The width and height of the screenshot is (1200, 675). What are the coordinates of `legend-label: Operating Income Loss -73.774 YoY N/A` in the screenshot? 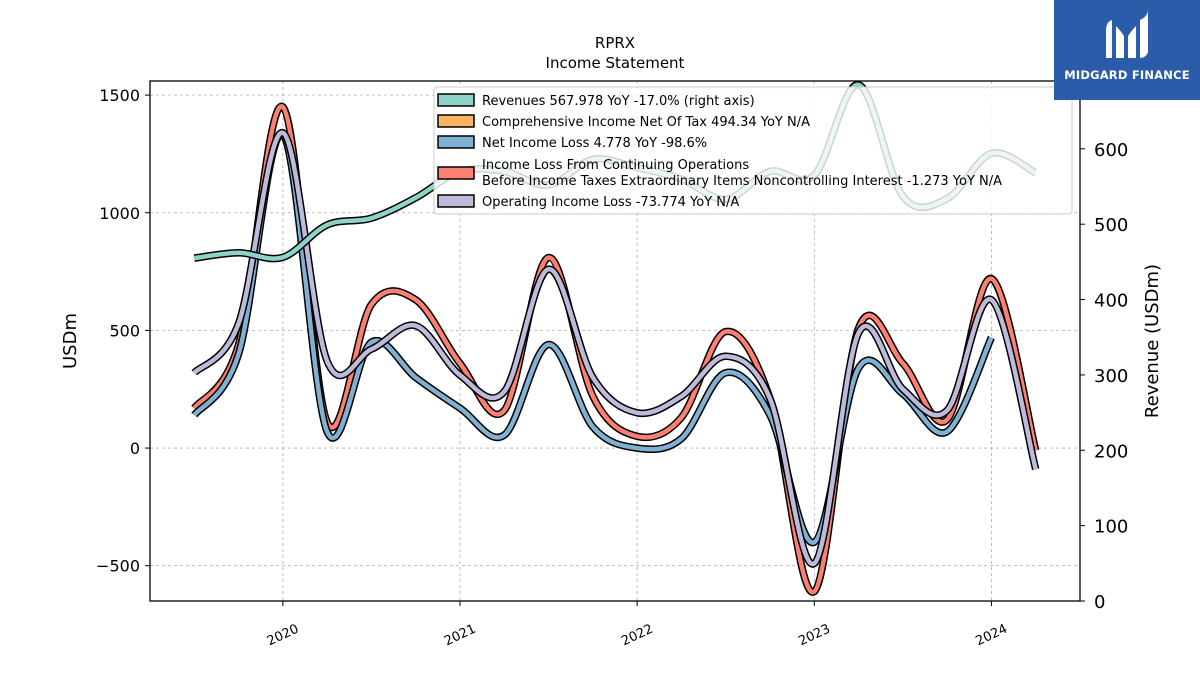 It's located at (610, 202).